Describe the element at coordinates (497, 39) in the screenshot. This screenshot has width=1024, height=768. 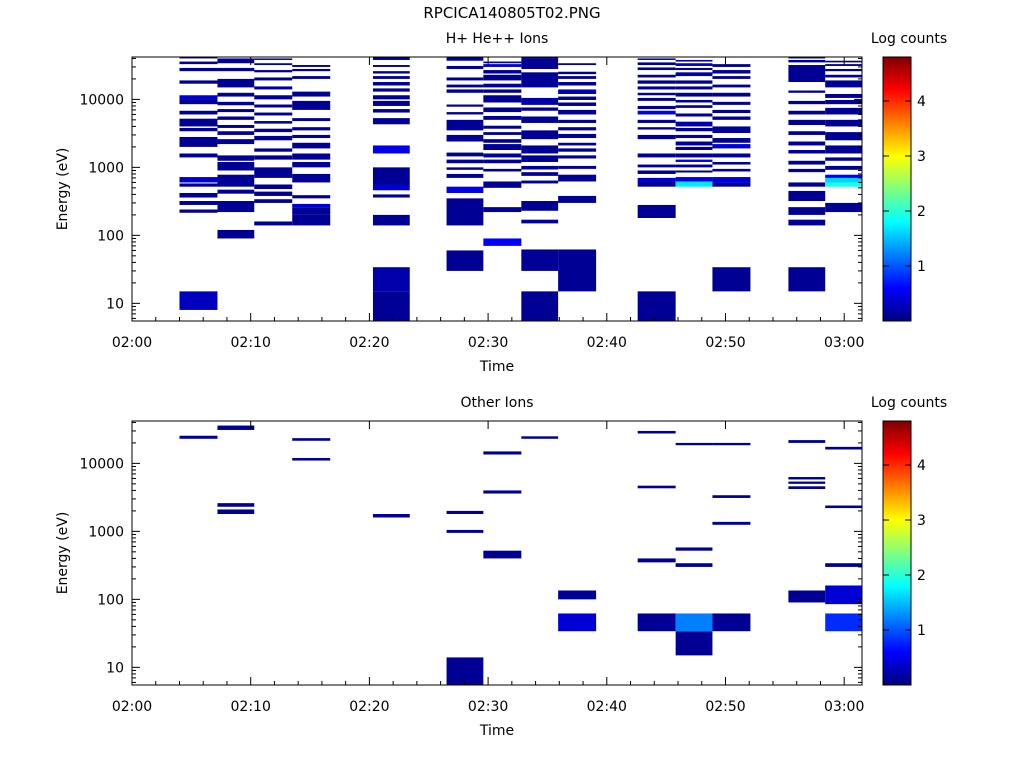
I see `panel-title: H+ He++ Ions` at that location.